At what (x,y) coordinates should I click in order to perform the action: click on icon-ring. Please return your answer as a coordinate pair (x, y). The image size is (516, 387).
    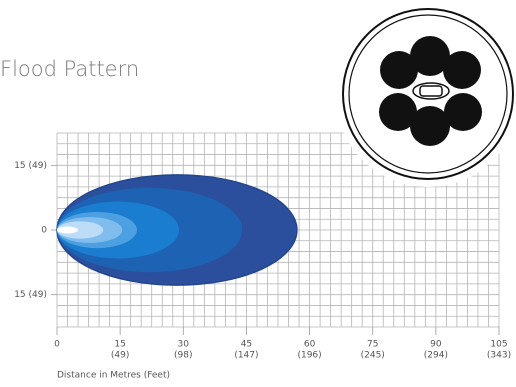
    Looking at the image, I should click on (428, 94).